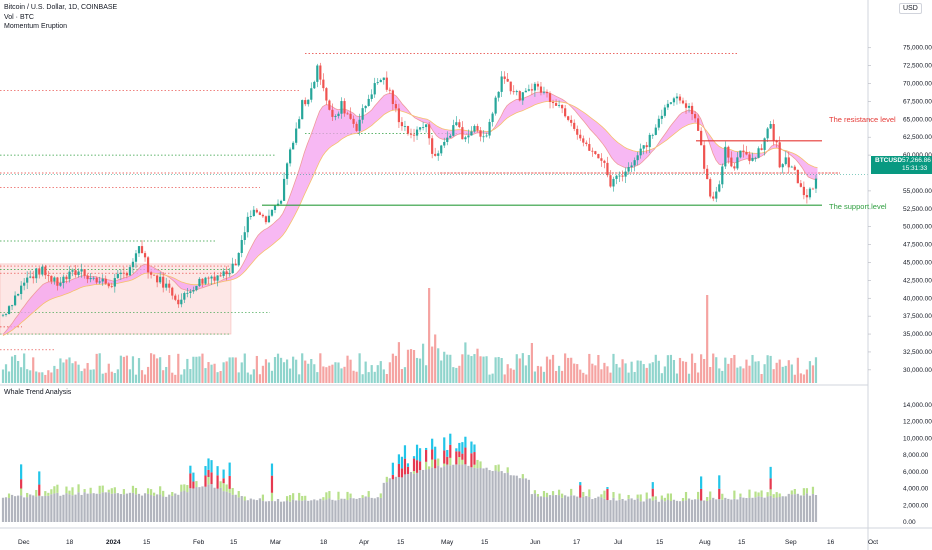  I want to click on symbol-legend: Bitcoin / U.S. Dollar, 1D, COINBASE, so click(61, 7).